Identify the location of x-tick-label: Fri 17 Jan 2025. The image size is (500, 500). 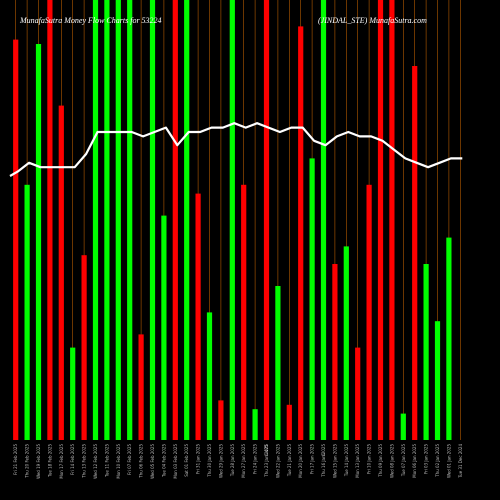
(312, 459).